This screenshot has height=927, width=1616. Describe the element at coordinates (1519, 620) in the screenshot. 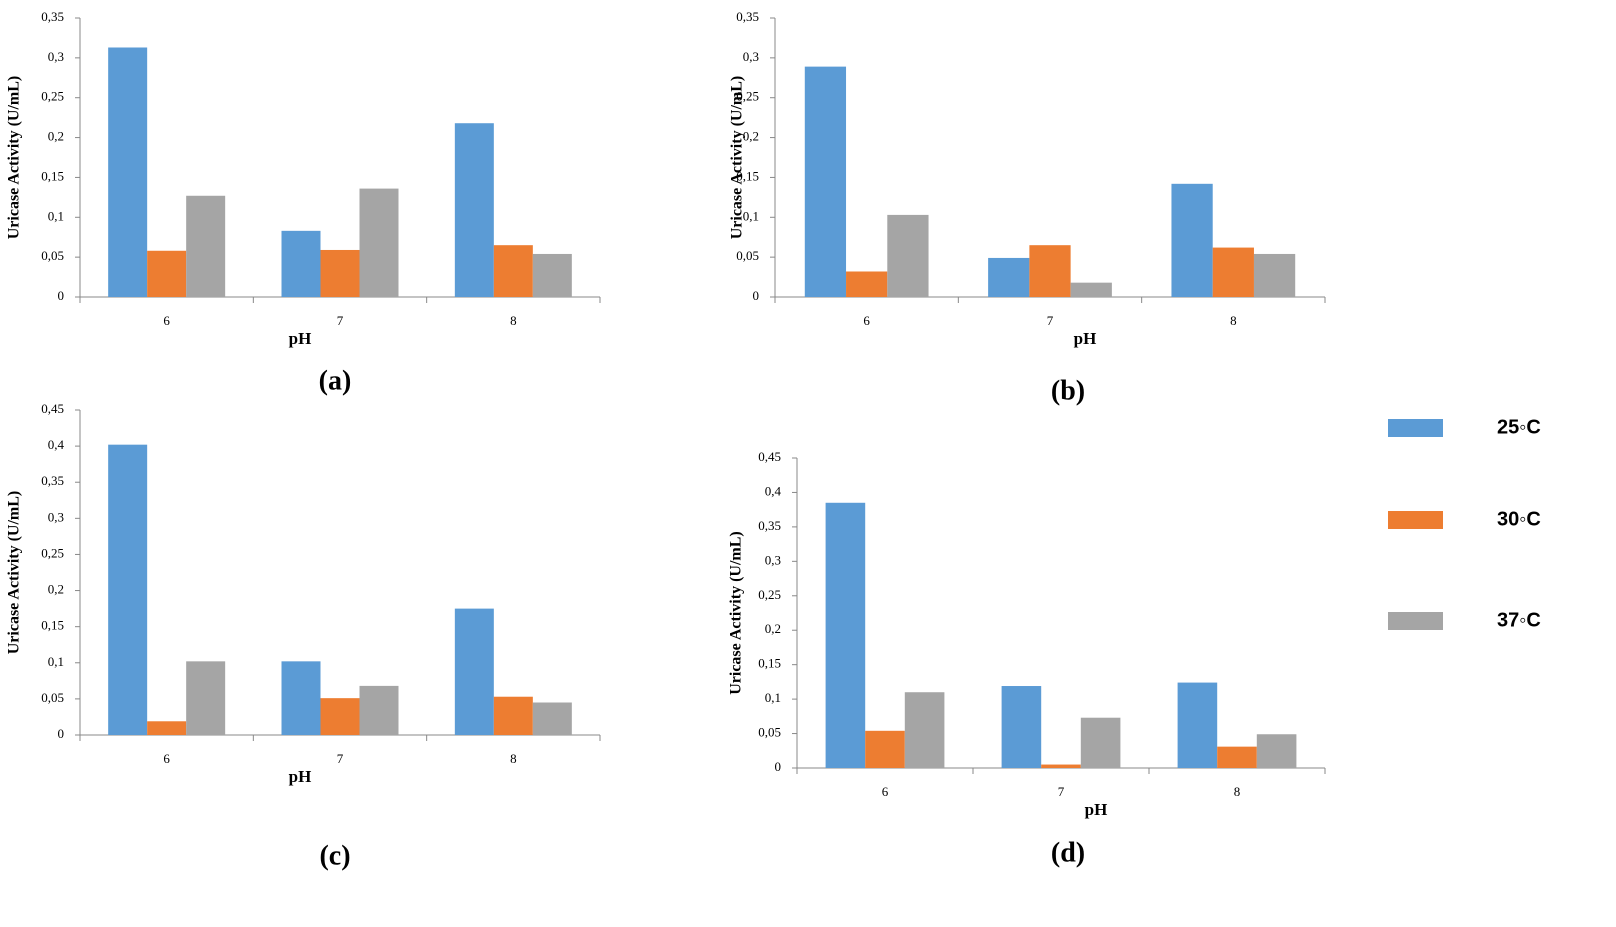

I see `legend-label: 37◦C` at that location.